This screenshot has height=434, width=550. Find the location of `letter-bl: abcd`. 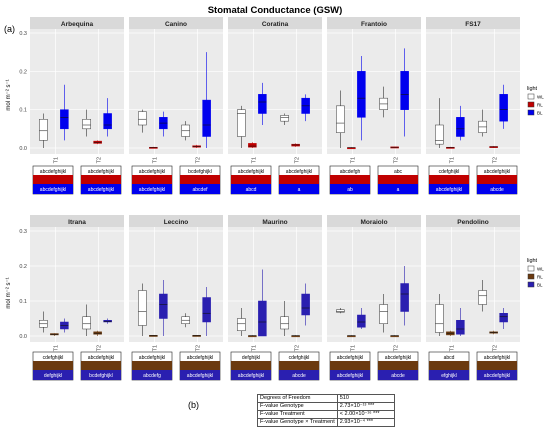

letter-bl: abcd is located at coordinates (251, 190).